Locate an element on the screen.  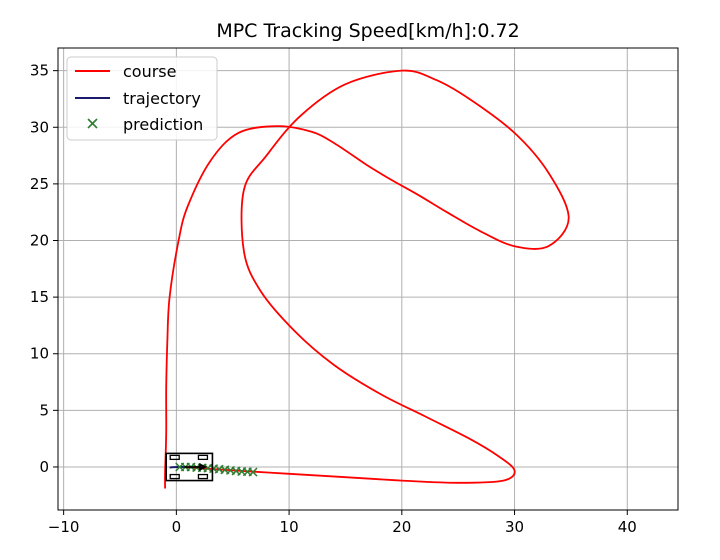
y-tick-label: 25 is located at coordinates (39, 184).